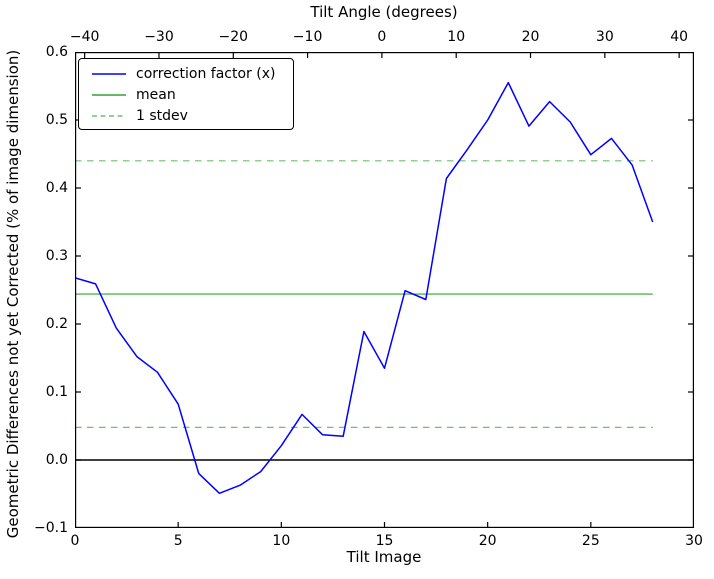 The height and width of the screenshot is (579, 714). What do you see at coordinates (109, 115) in the screenshot?
I see `legend-swatch-stdev` at bounding box center [109, 115].